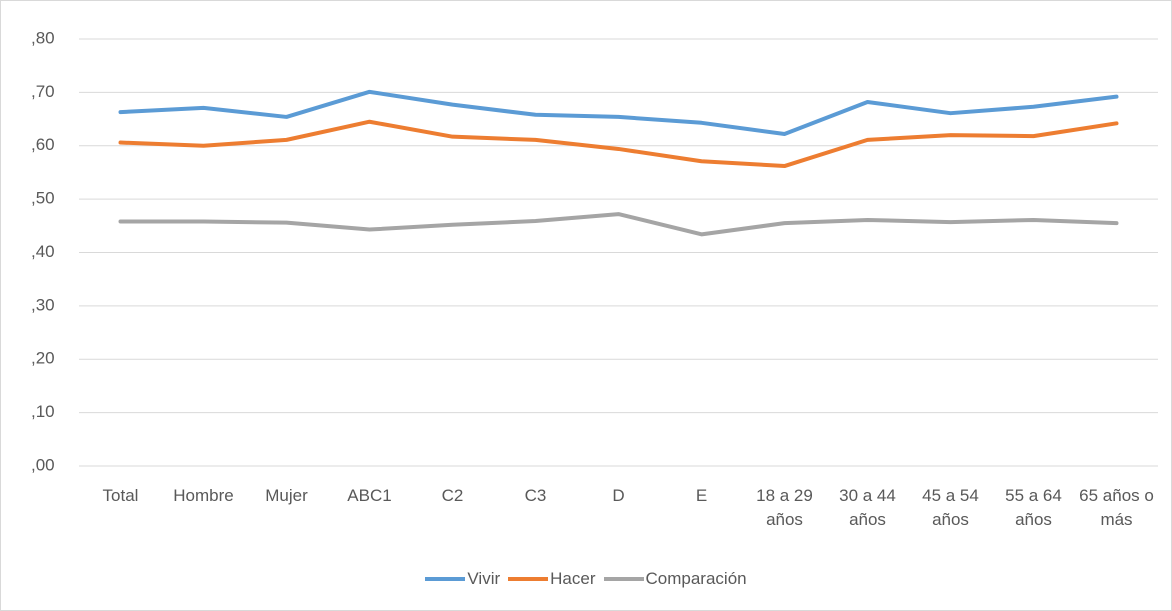 The height and width of the screenshot is (611, 1172). I want to click on y-tick-label: ,70, so click(43, 91).